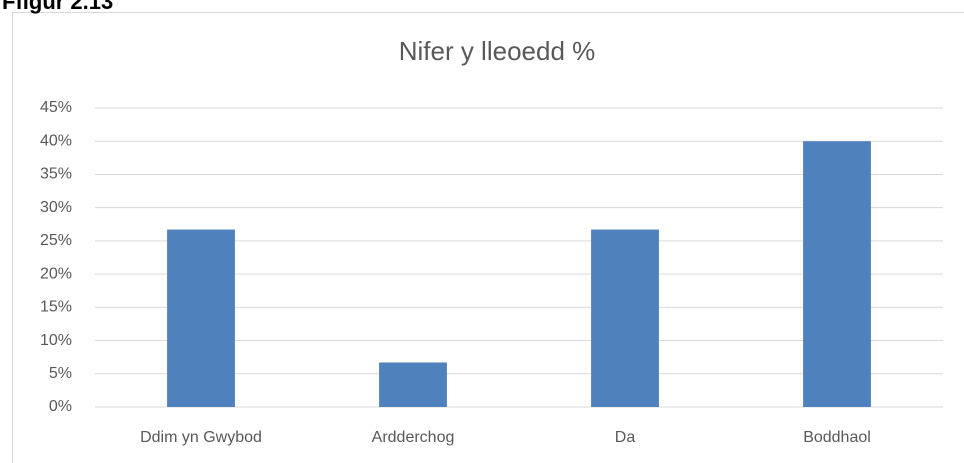 The width and height of the screenshot is (964, 463). I want to click on y-tick-label: 35%, so click(56, 174).